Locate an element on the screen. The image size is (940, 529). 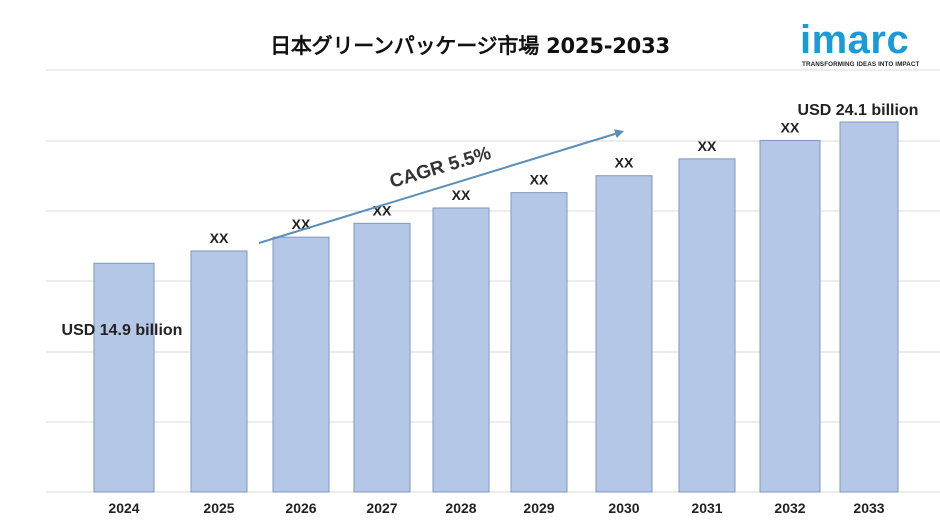
cagr-annotation: CAGR 5.5% is located at coordinates (440, 168).